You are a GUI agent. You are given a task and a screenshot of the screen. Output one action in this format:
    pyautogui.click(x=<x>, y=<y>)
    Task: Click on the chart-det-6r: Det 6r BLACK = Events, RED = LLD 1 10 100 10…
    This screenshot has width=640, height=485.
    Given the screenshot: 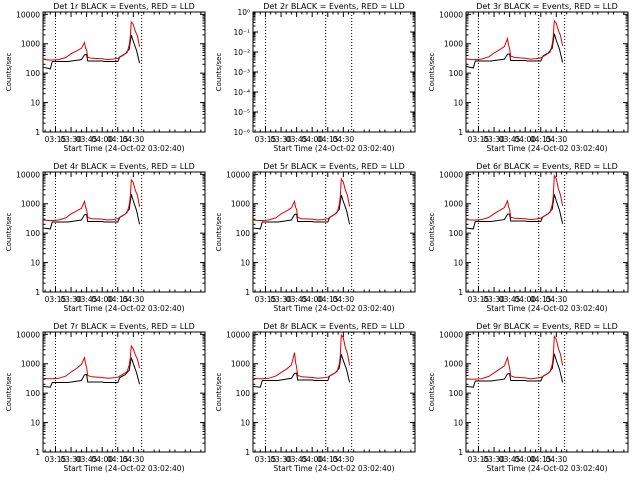 What is the action you would take?
    pyautogui.click(x=528, y=237)
    